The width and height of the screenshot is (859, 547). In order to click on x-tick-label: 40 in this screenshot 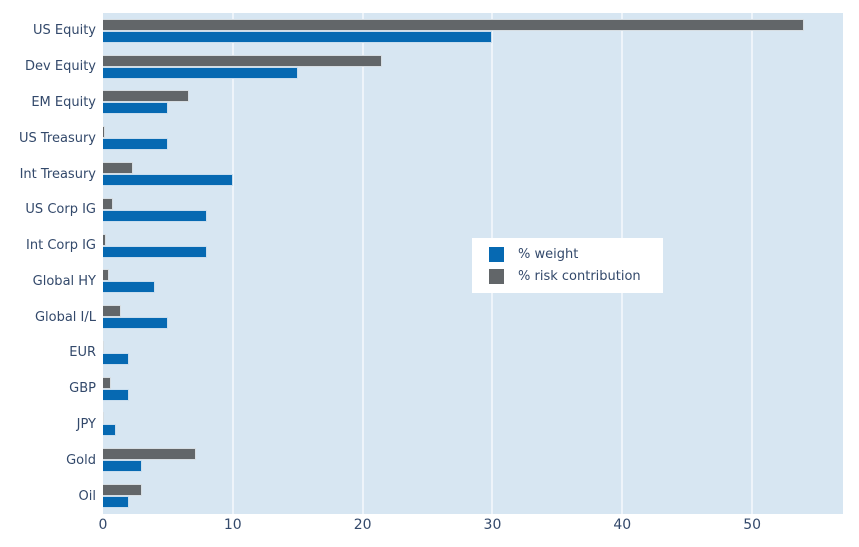, I will do `click(622, 525)`.